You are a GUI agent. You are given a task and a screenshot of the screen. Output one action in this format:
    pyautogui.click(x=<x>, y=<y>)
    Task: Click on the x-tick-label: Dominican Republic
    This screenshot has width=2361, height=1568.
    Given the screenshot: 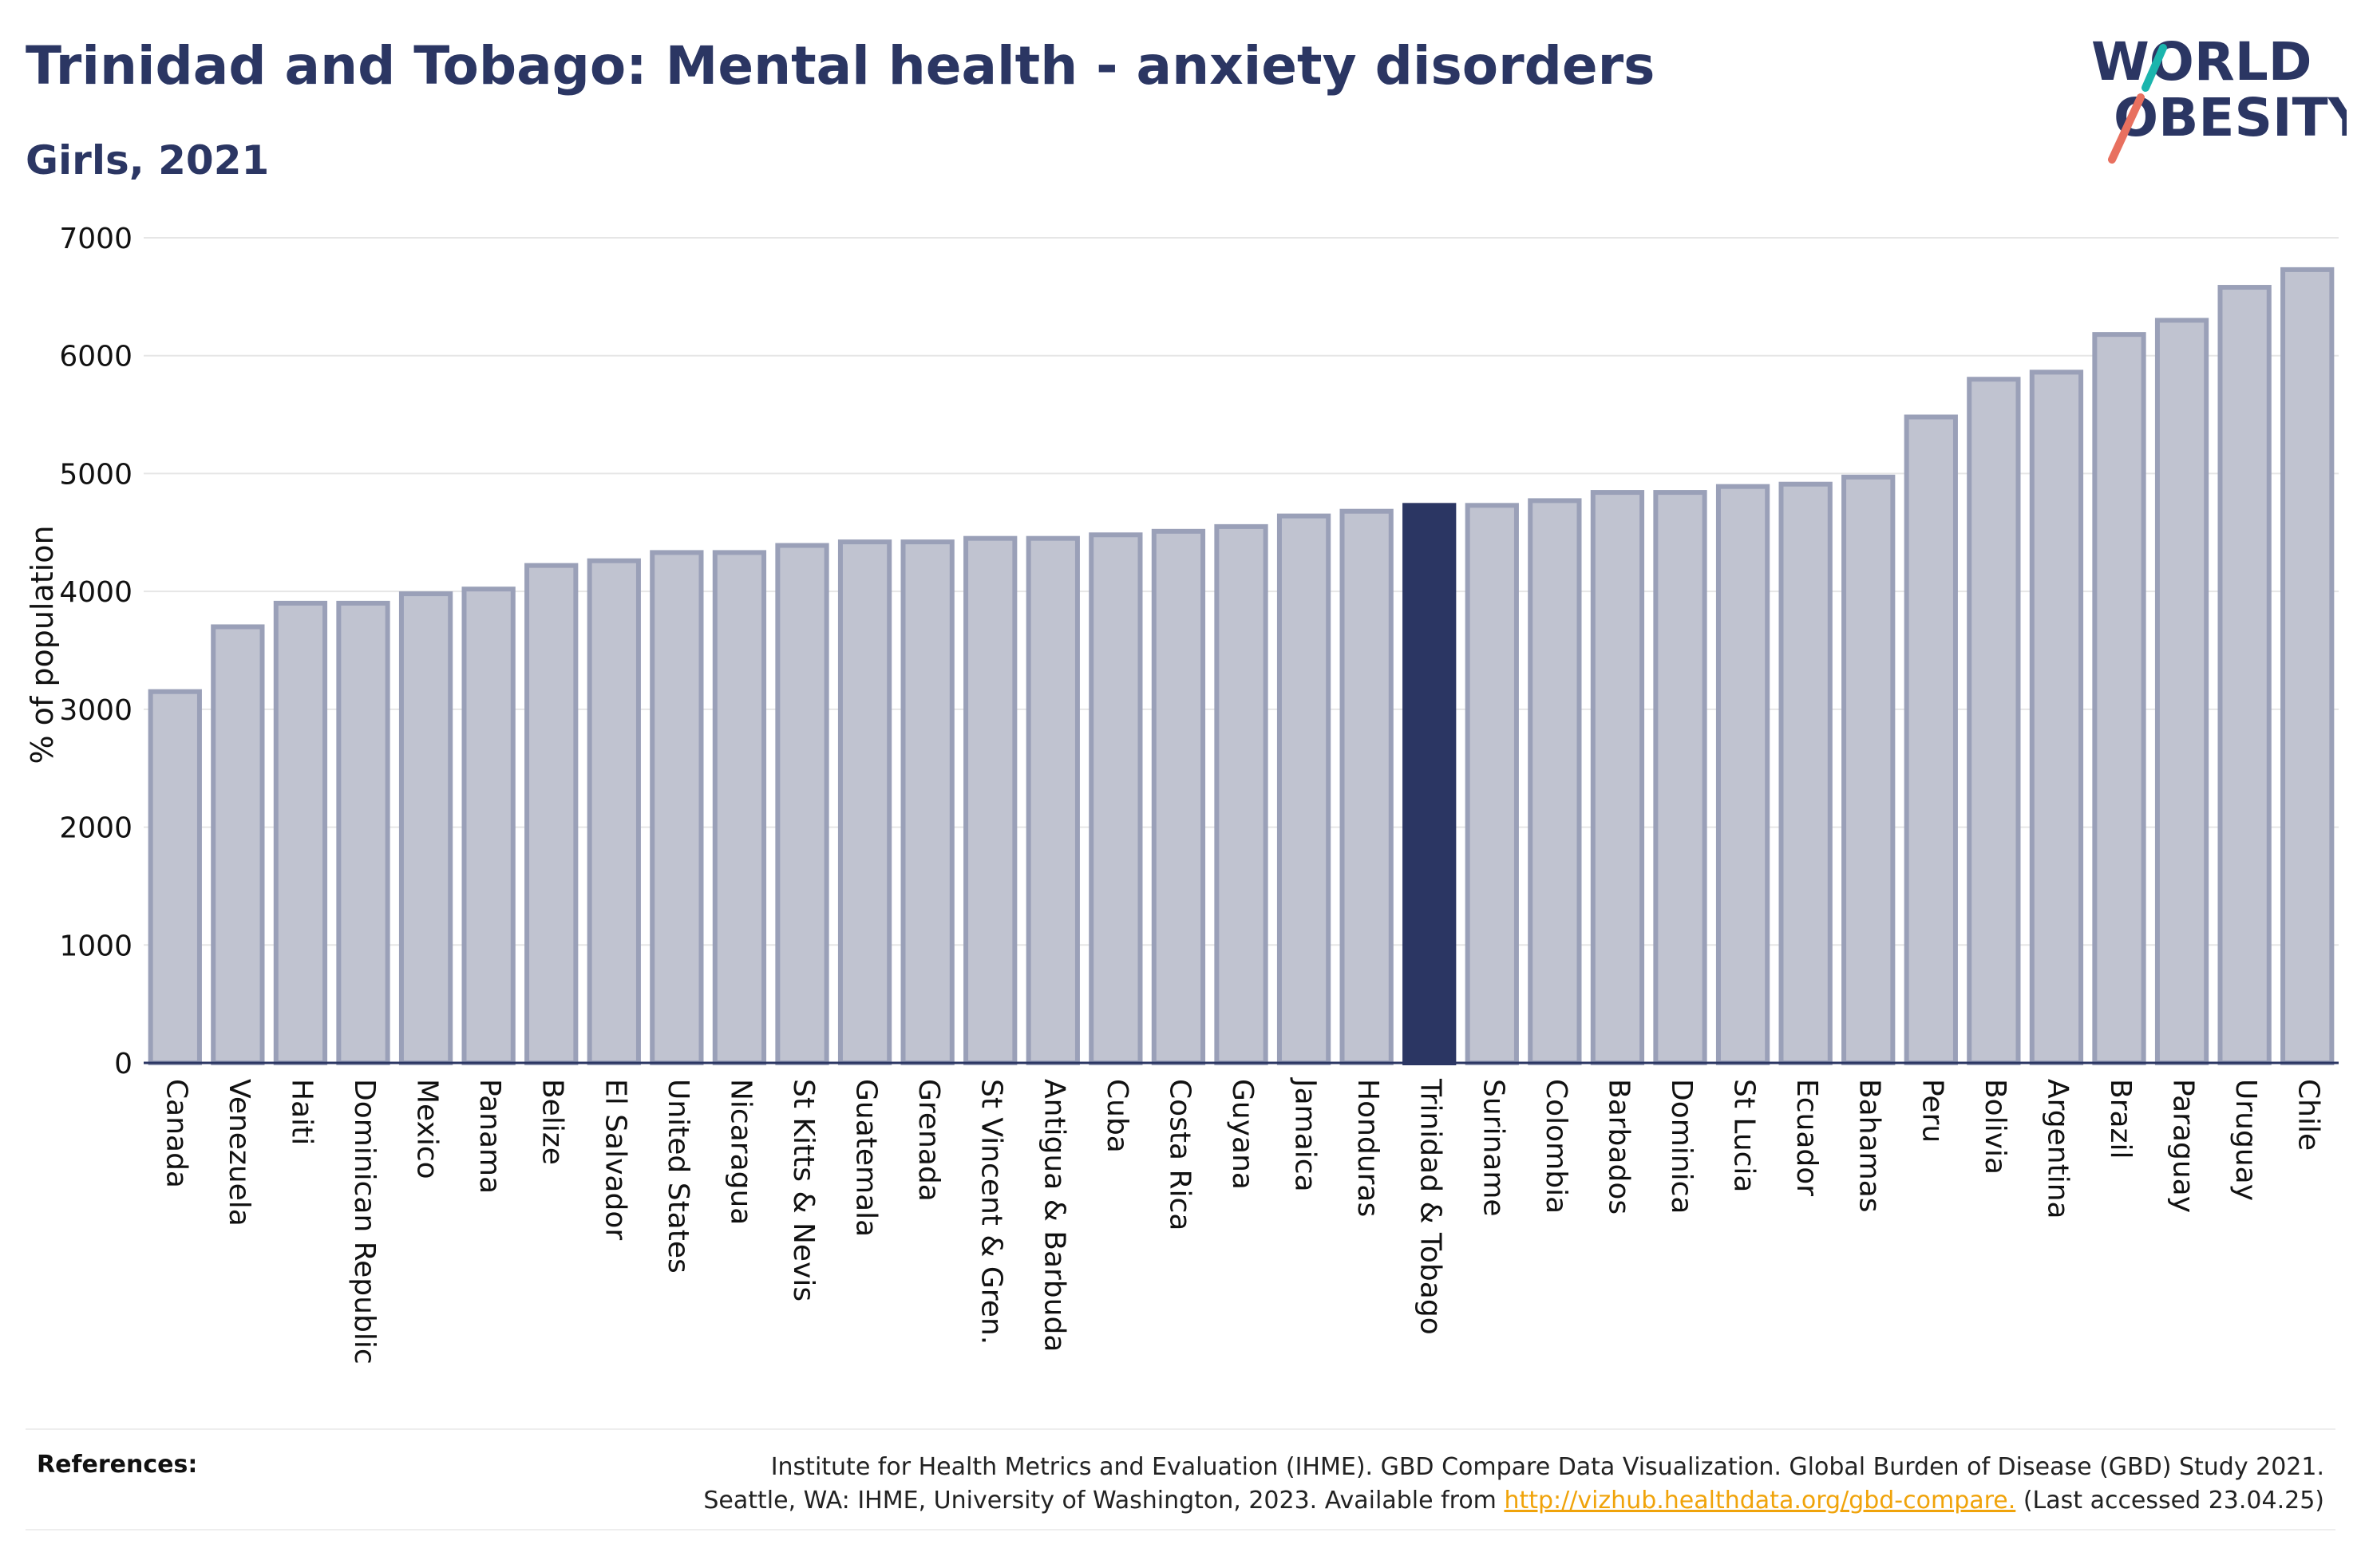 What is the action you would take?
    pyautogui.click(x=364, y=1222)
    